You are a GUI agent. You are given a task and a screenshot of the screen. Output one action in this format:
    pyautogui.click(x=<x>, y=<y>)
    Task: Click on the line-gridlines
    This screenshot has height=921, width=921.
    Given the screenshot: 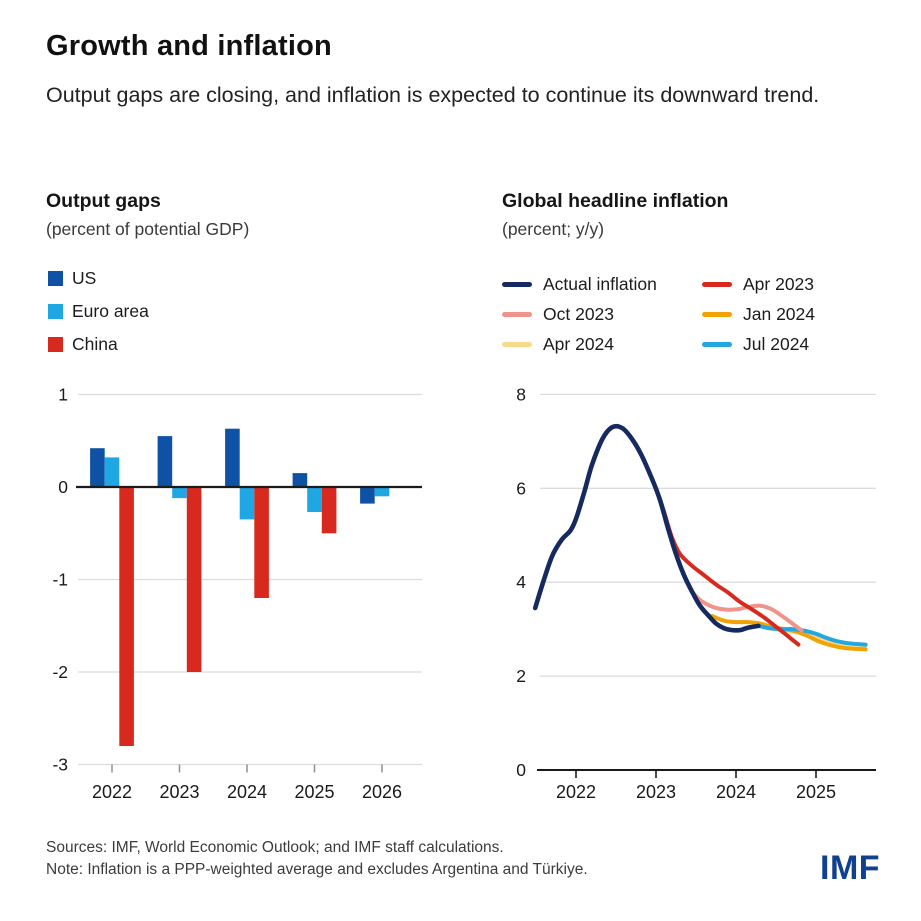 What is the action you would take?
    pyautogui.click(x=708, y=535)
    